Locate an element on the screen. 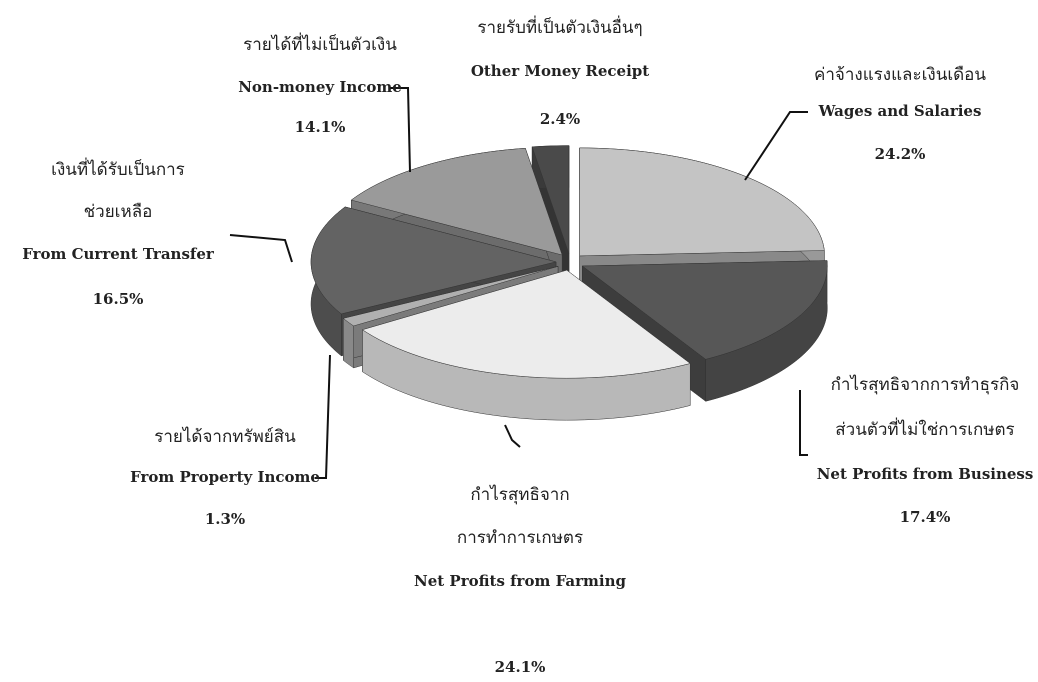  thai-label: กำไรสุทธิจาก is located at coordinates (519, 494).